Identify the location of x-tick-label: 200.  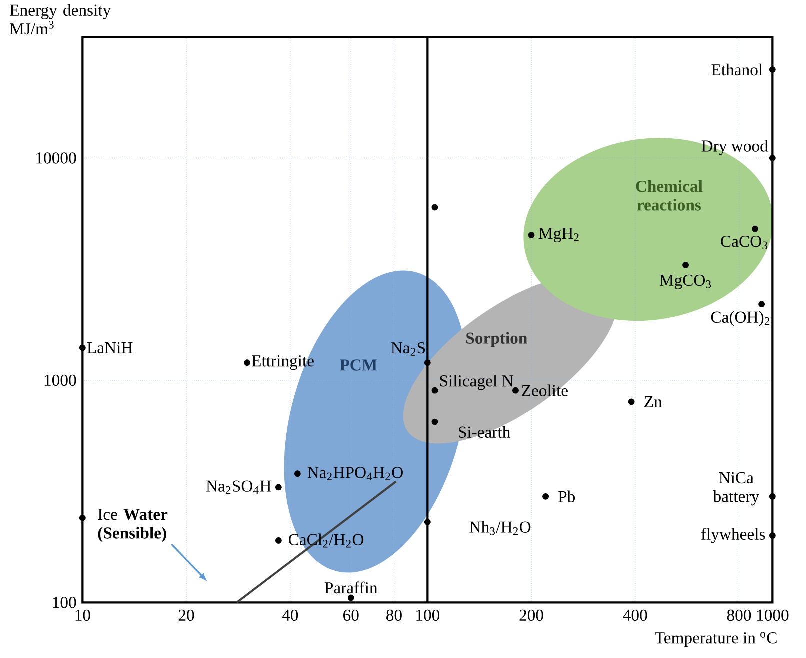
(532, 616).